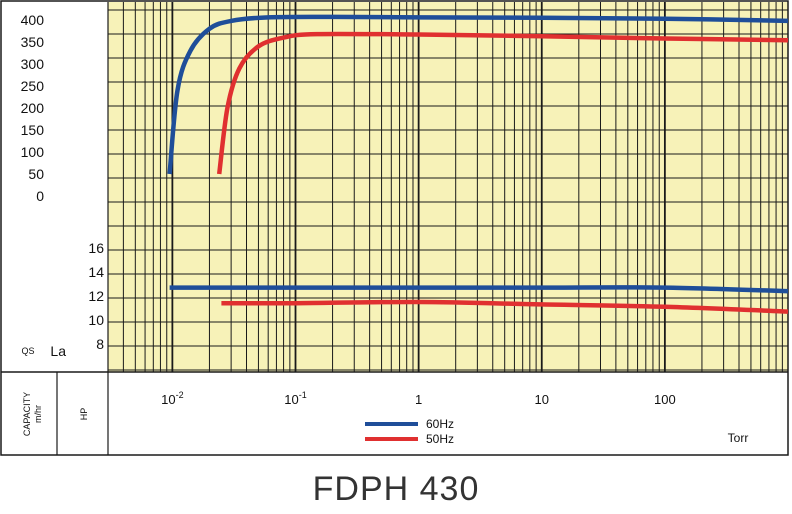  Describe the element at coordinates (38, 414) in the screenshot. I see `capacity-unit-label: m/hr` at that location.